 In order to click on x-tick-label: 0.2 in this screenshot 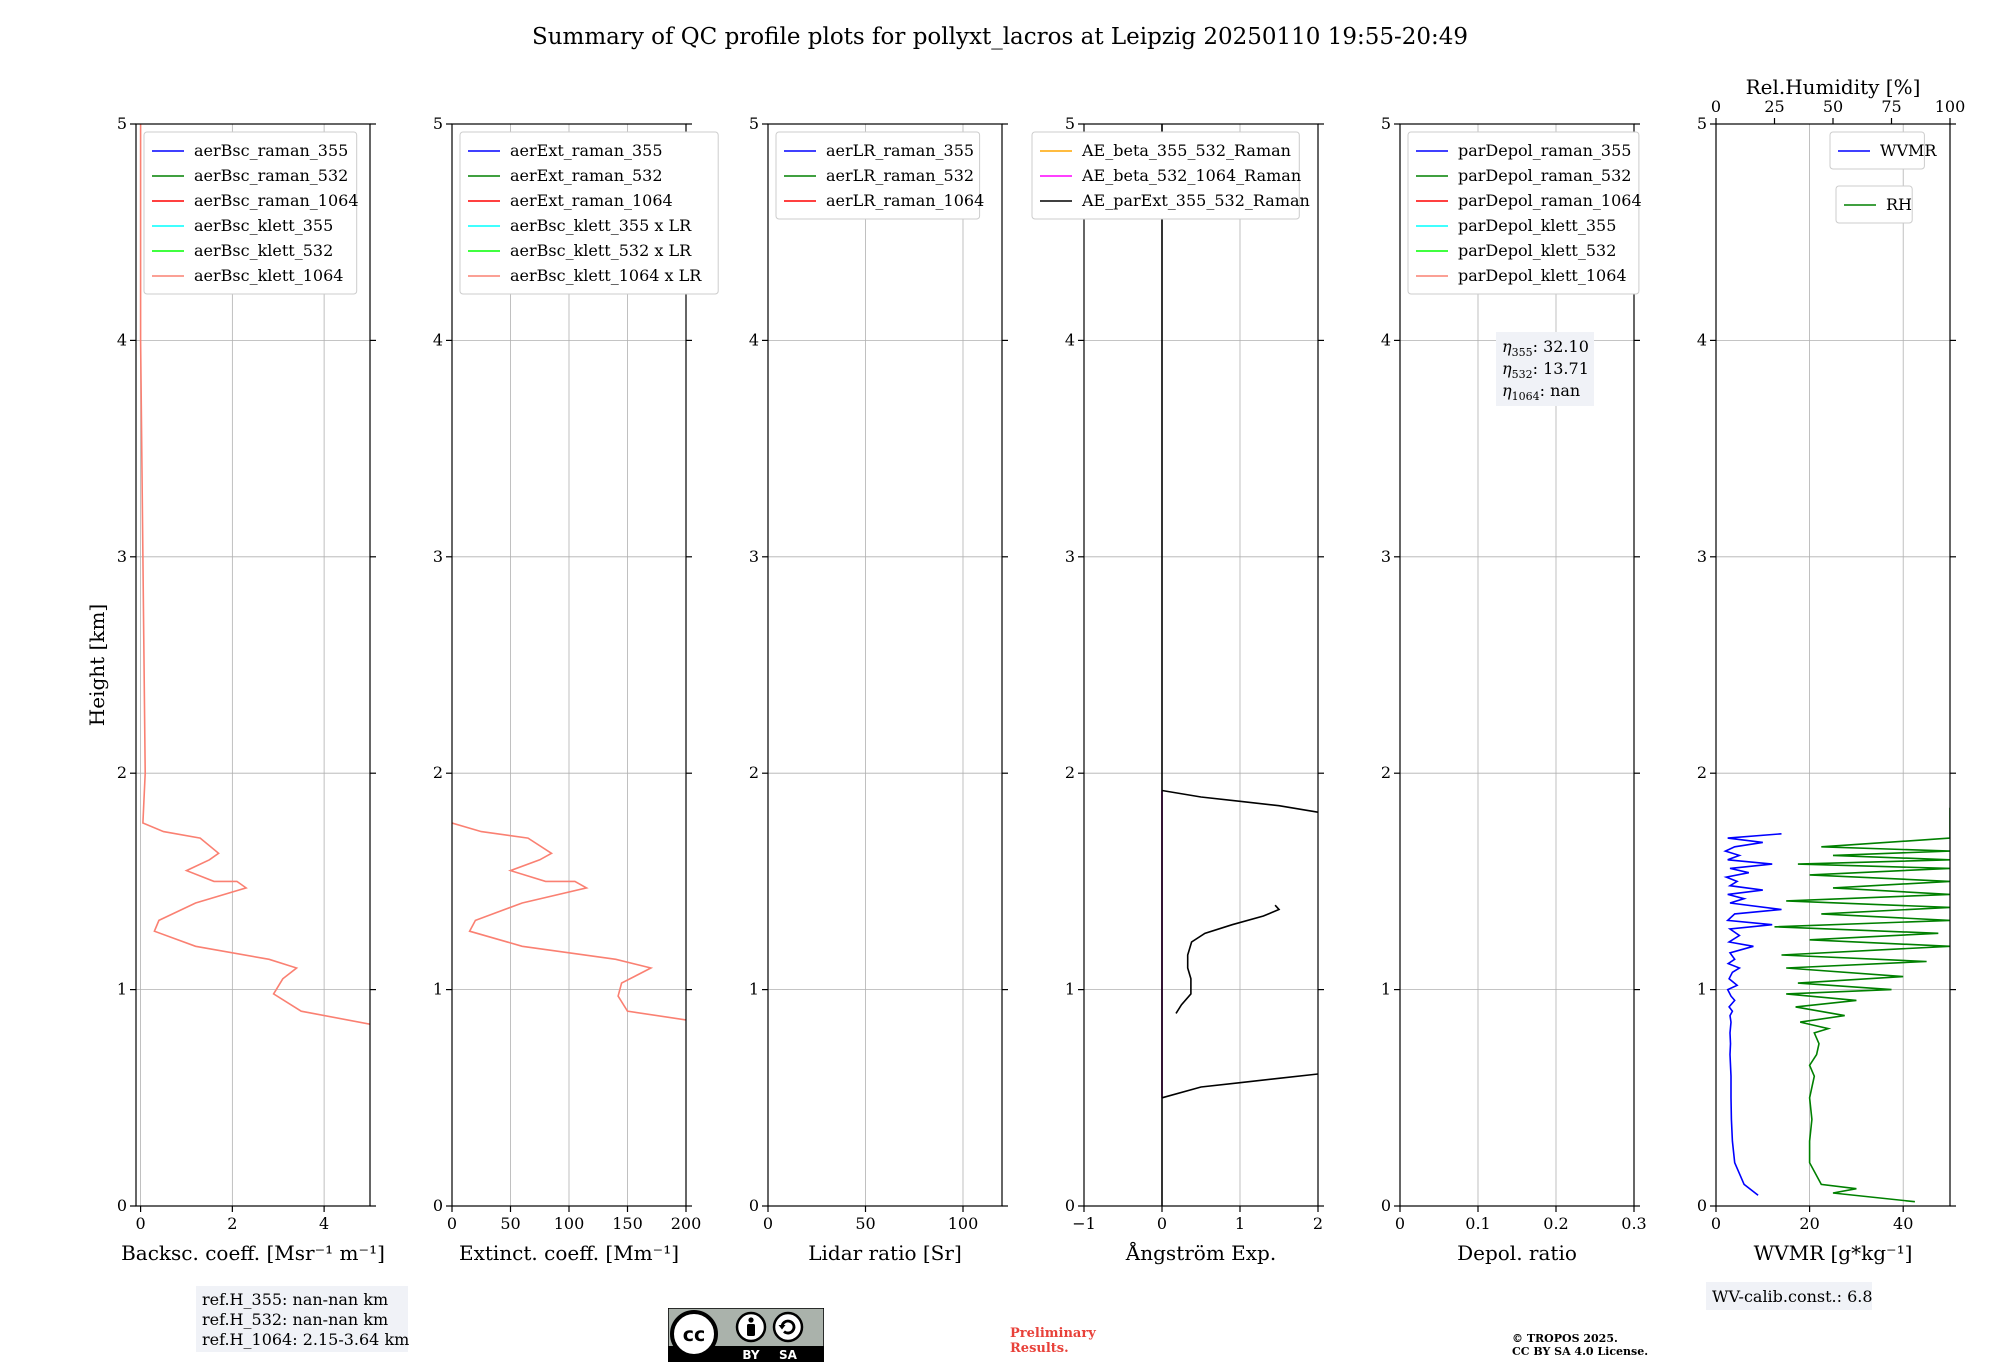, I will do `click(1555, 1223)`.